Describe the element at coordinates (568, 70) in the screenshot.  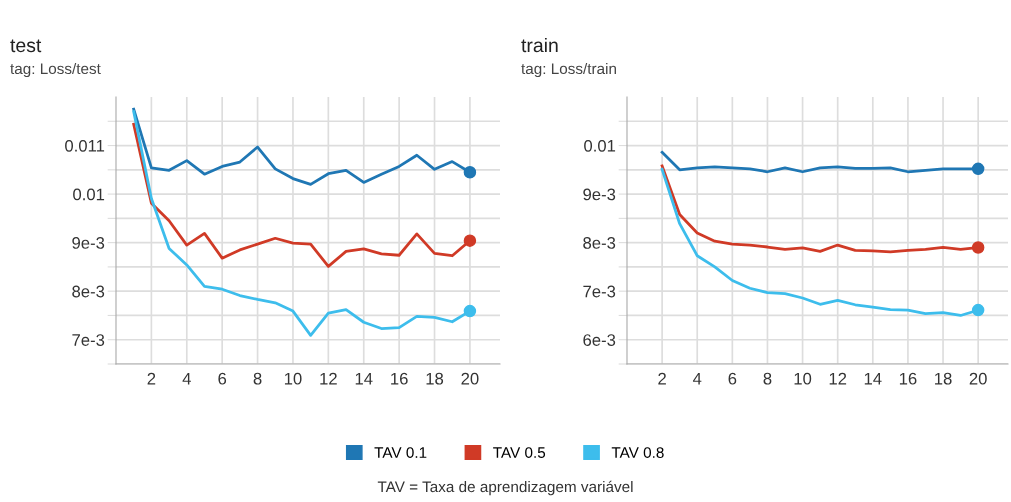
I see `chart-subtitle: tag: Loss/train` at that location.